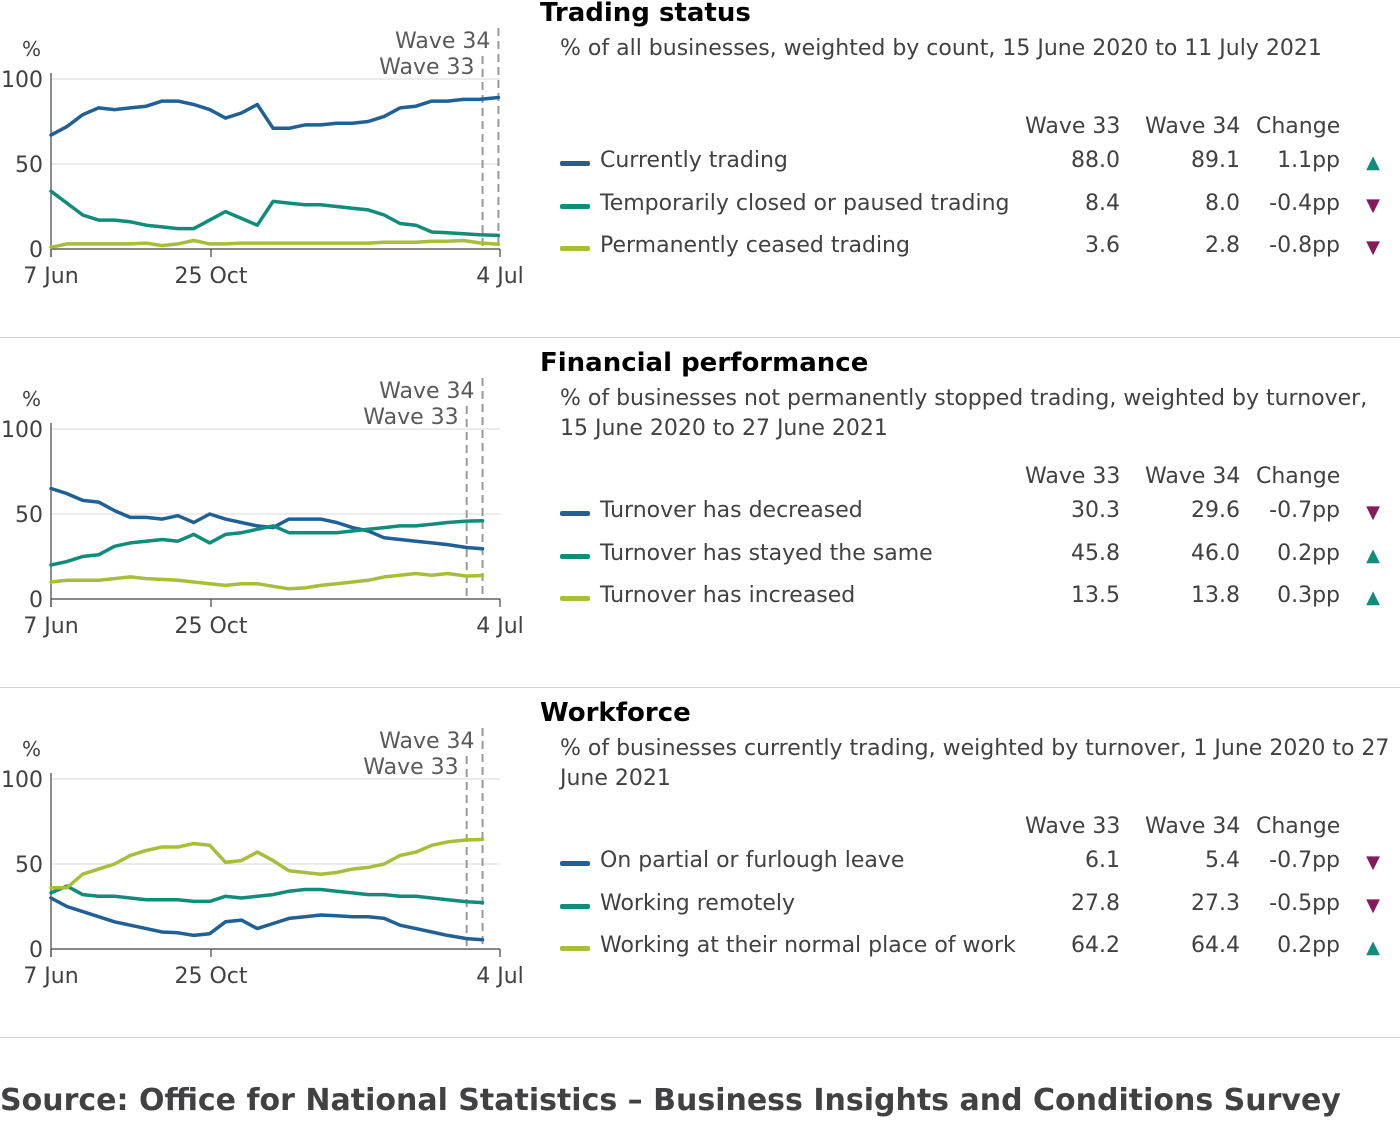 This screenshot has width=1400, height=1123. What do you see at coordinates (1215, 903) in the screenshot?
I see `value-wave34: 27.3` at bounding box center [1215, 903].